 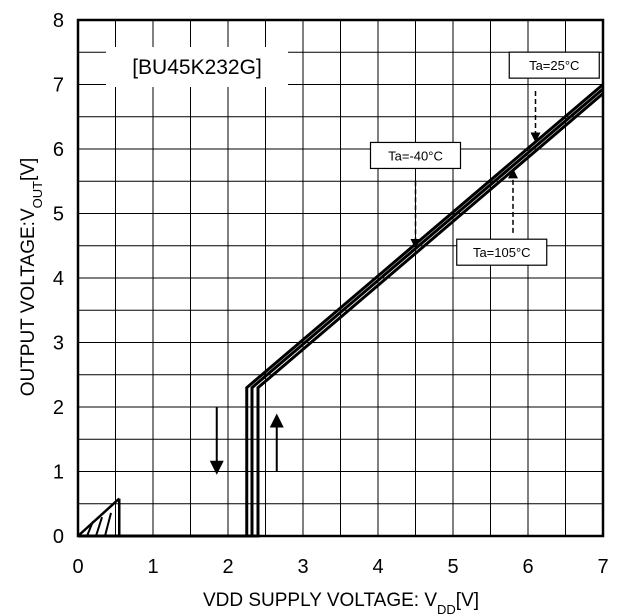 I want to click on x-tick-label: 5, so click(x=452, y=567).